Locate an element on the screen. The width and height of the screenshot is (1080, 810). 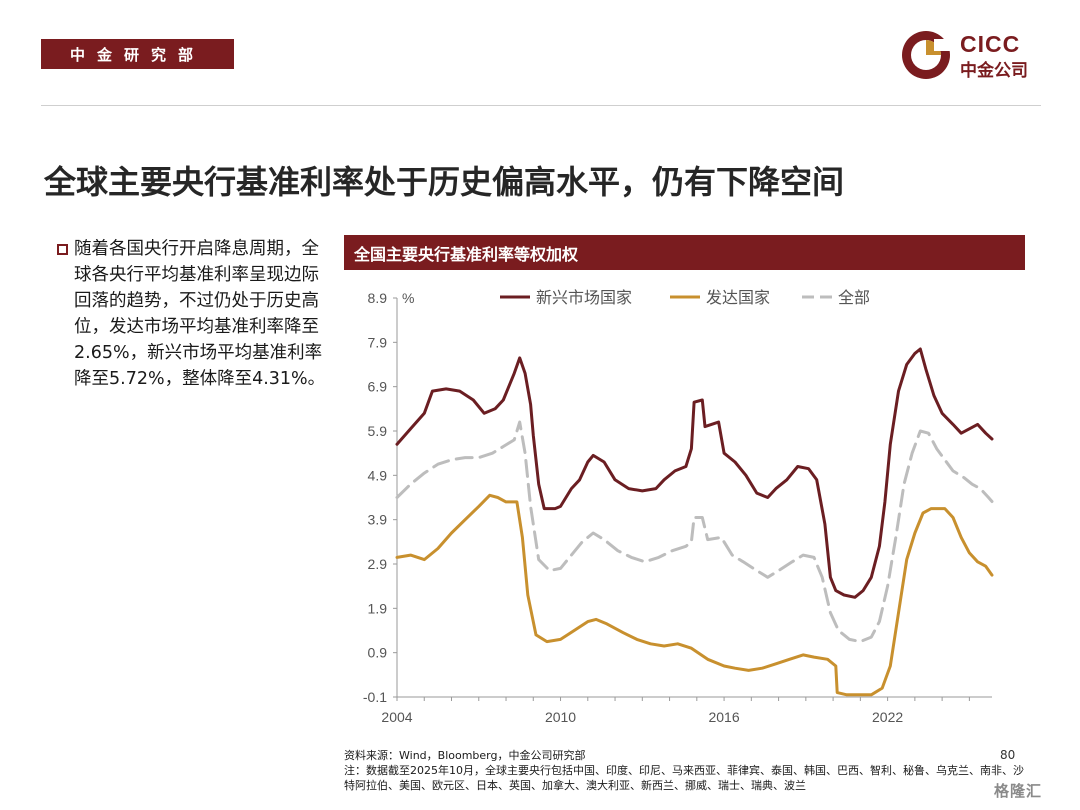
cicc-logo: CICC 中金公司 is located at coordinates (975, 55).